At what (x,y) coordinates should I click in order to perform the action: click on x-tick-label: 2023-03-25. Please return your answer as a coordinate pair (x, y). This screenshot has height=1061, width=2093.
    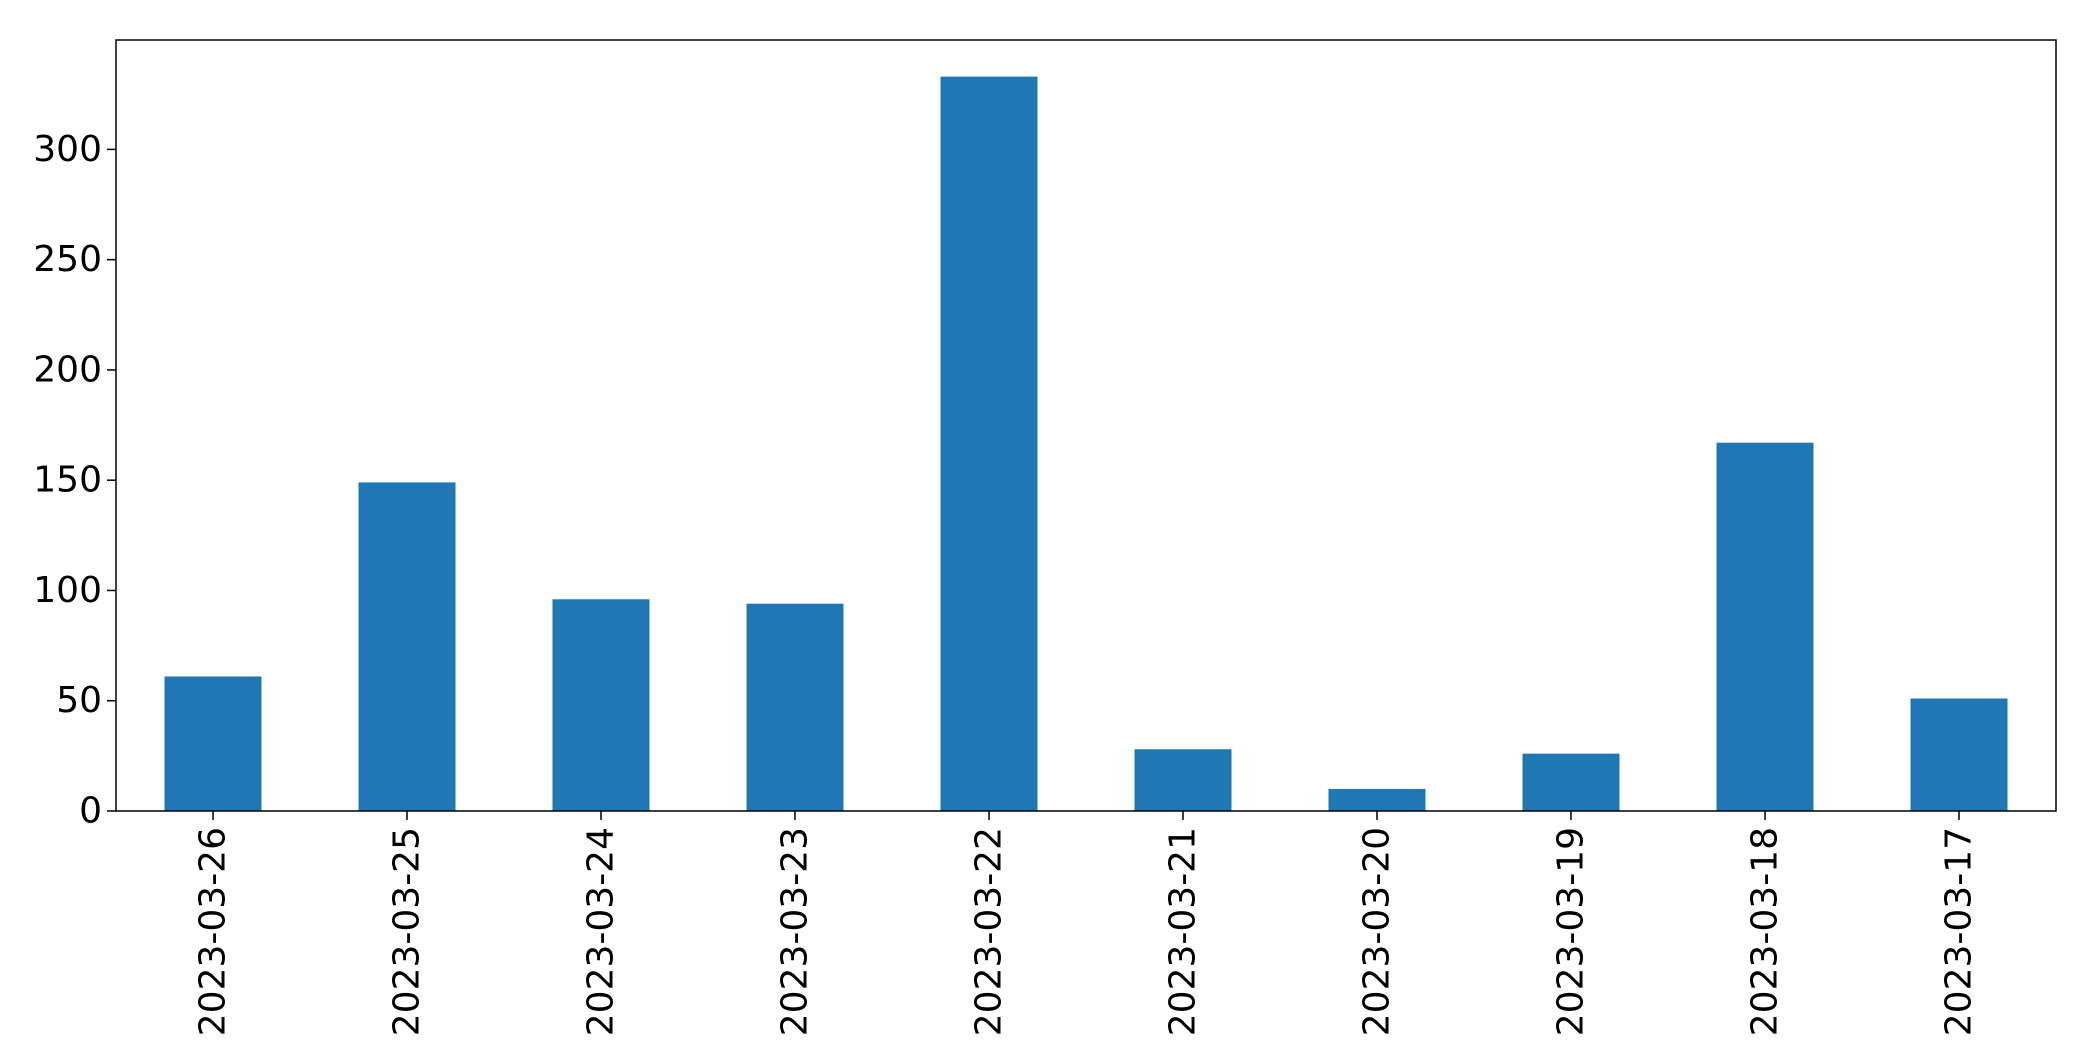
    Looking at the image, I should click on (407, 931).